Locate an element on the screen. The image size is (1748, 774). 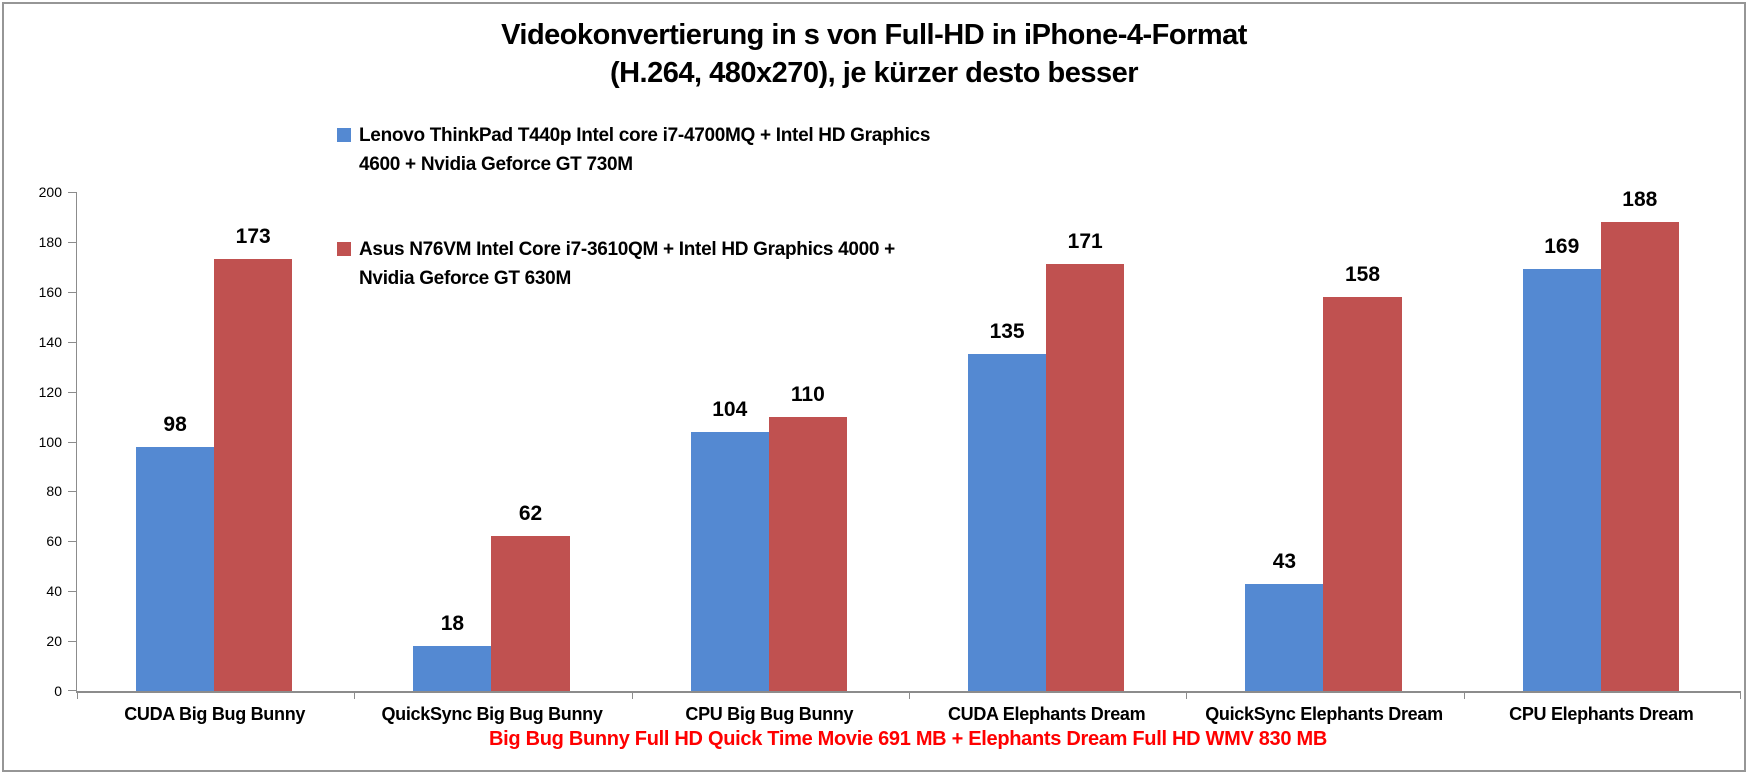
bar-series-2-cpu-big-bug-bunny is located at coordinates (807, 553).